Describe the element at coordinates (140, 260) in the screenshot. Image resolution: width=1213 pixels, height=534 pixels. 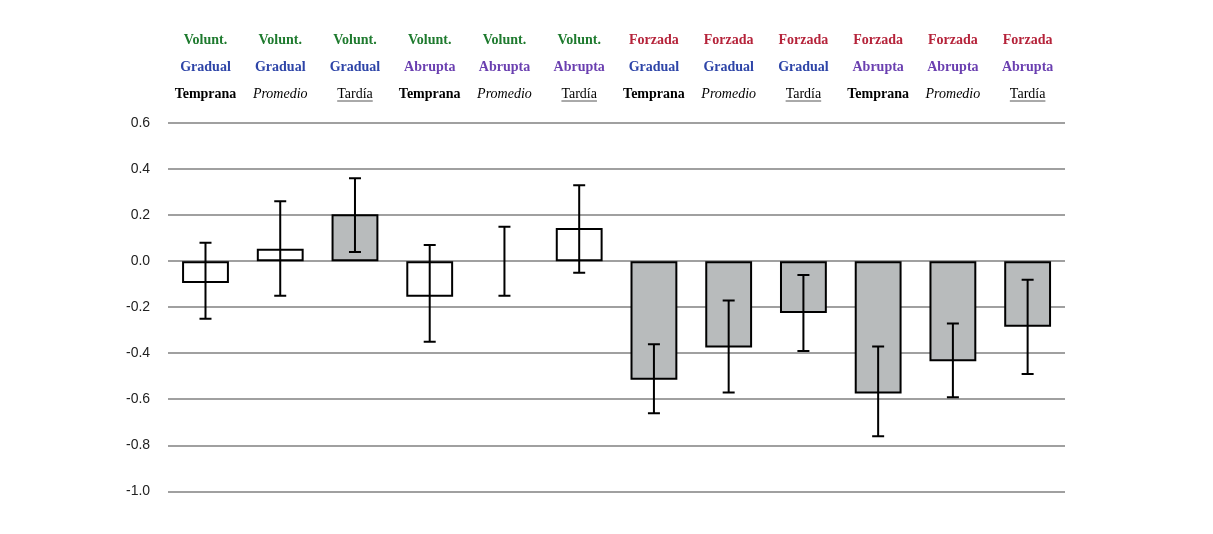
I see `y-tick-label: 0.0` at that location.